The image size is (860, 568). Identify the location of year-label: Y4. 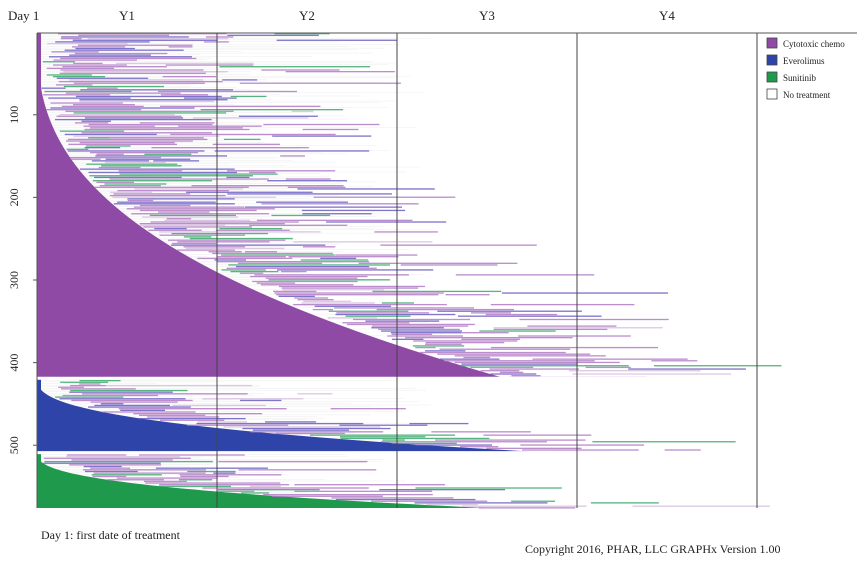
(667, 15).